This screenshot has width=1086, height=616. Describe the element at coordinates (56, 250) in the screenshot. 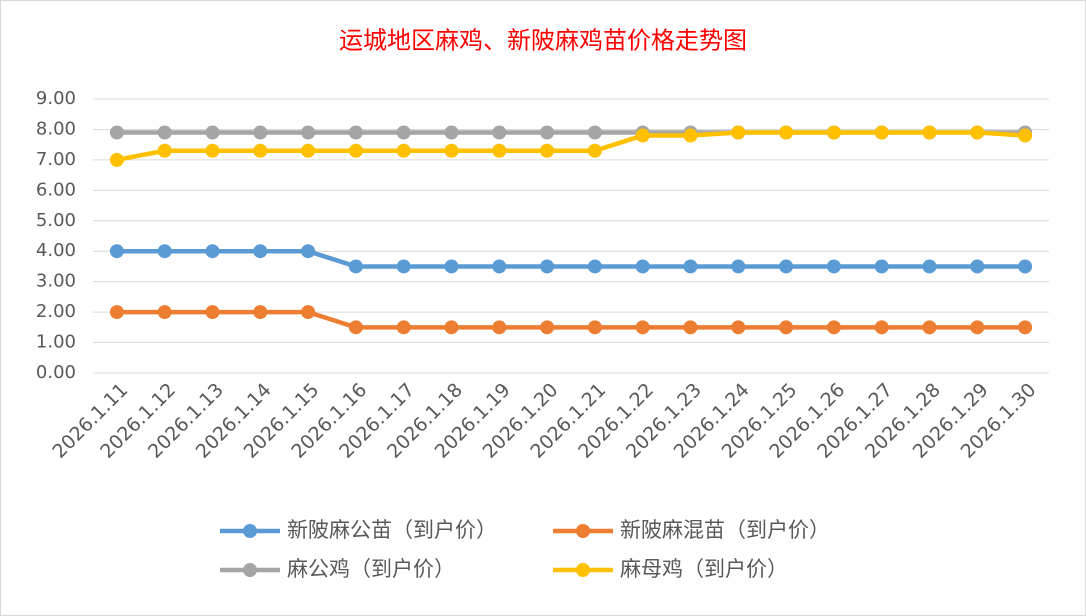

I see `y-tick-label: 4.00` at that location.